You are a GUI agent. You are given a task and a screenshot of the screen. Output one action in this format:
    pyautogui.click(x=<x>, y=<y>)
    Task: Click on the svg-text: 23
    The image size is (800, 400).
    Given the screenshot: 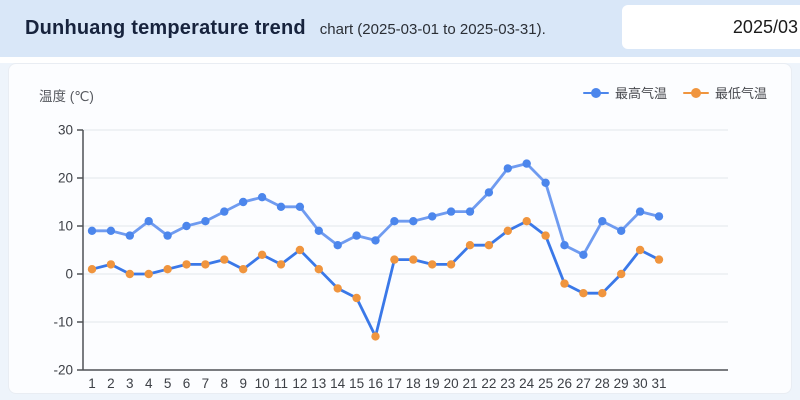 What is the action you would take?
    pyautogui.click(x=507, y=383)
    